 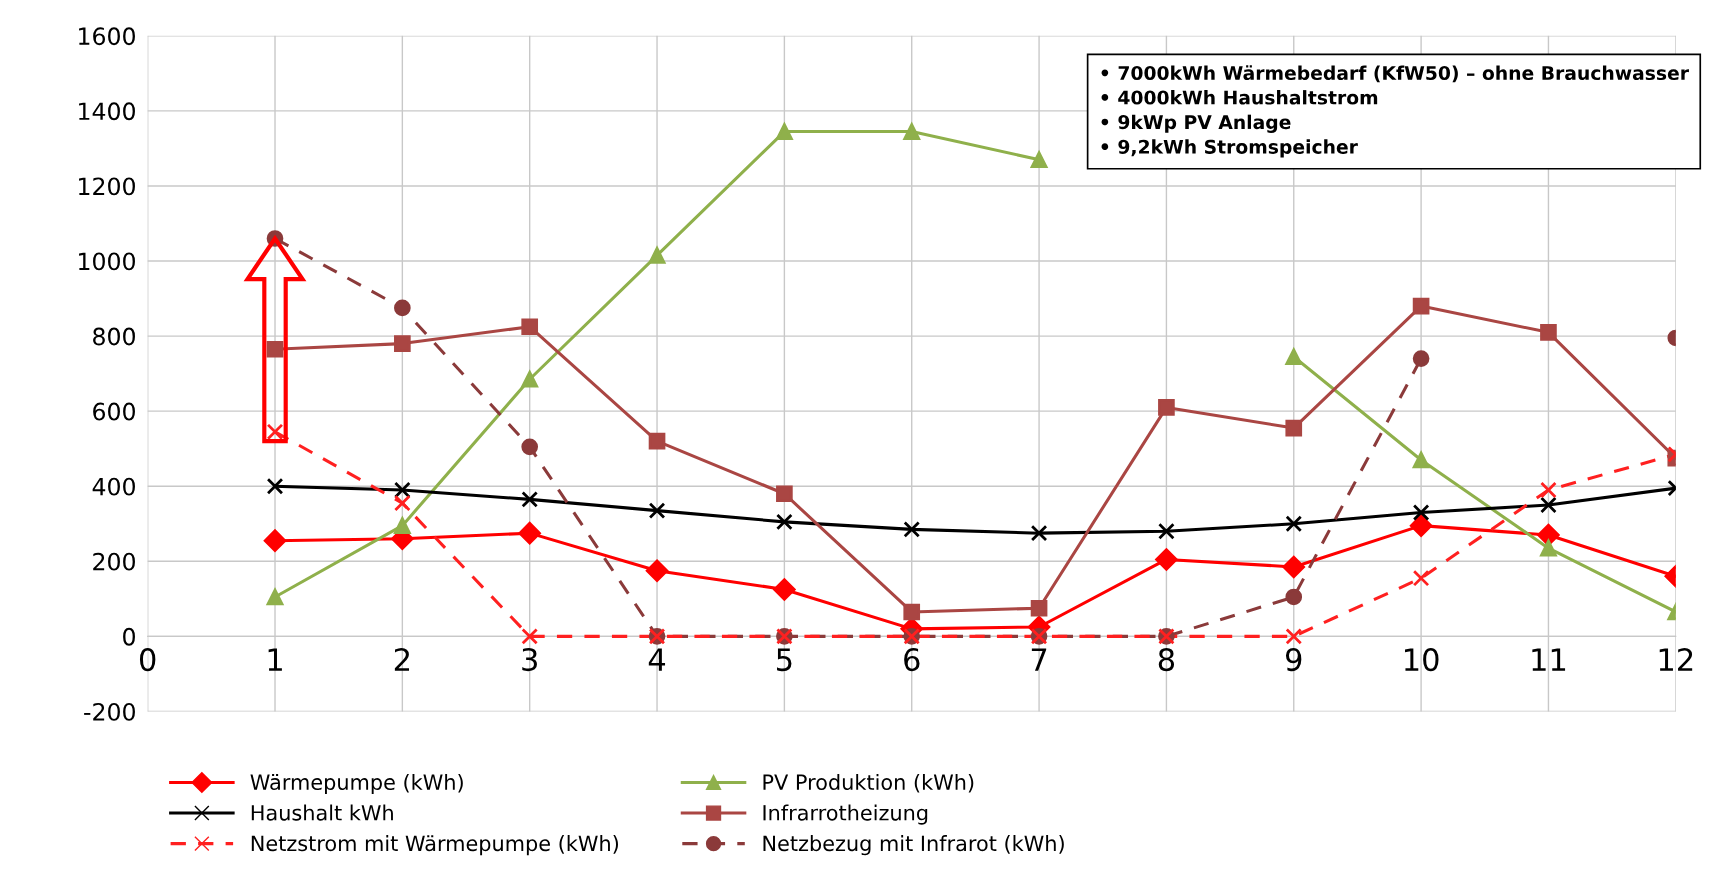 I want to click on legend-label: Wärmepumpe (kWh), so click(x=356, y=784).